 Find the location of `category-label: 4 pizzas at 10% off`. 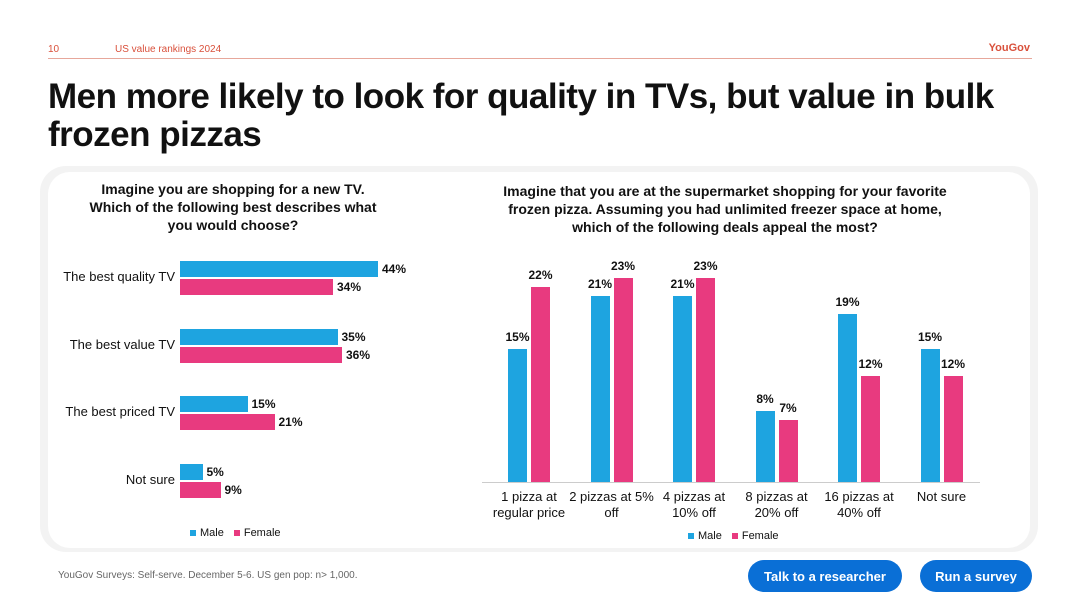

category-label: 4 pizzas at 10% off is located at coordinates (694, 504).